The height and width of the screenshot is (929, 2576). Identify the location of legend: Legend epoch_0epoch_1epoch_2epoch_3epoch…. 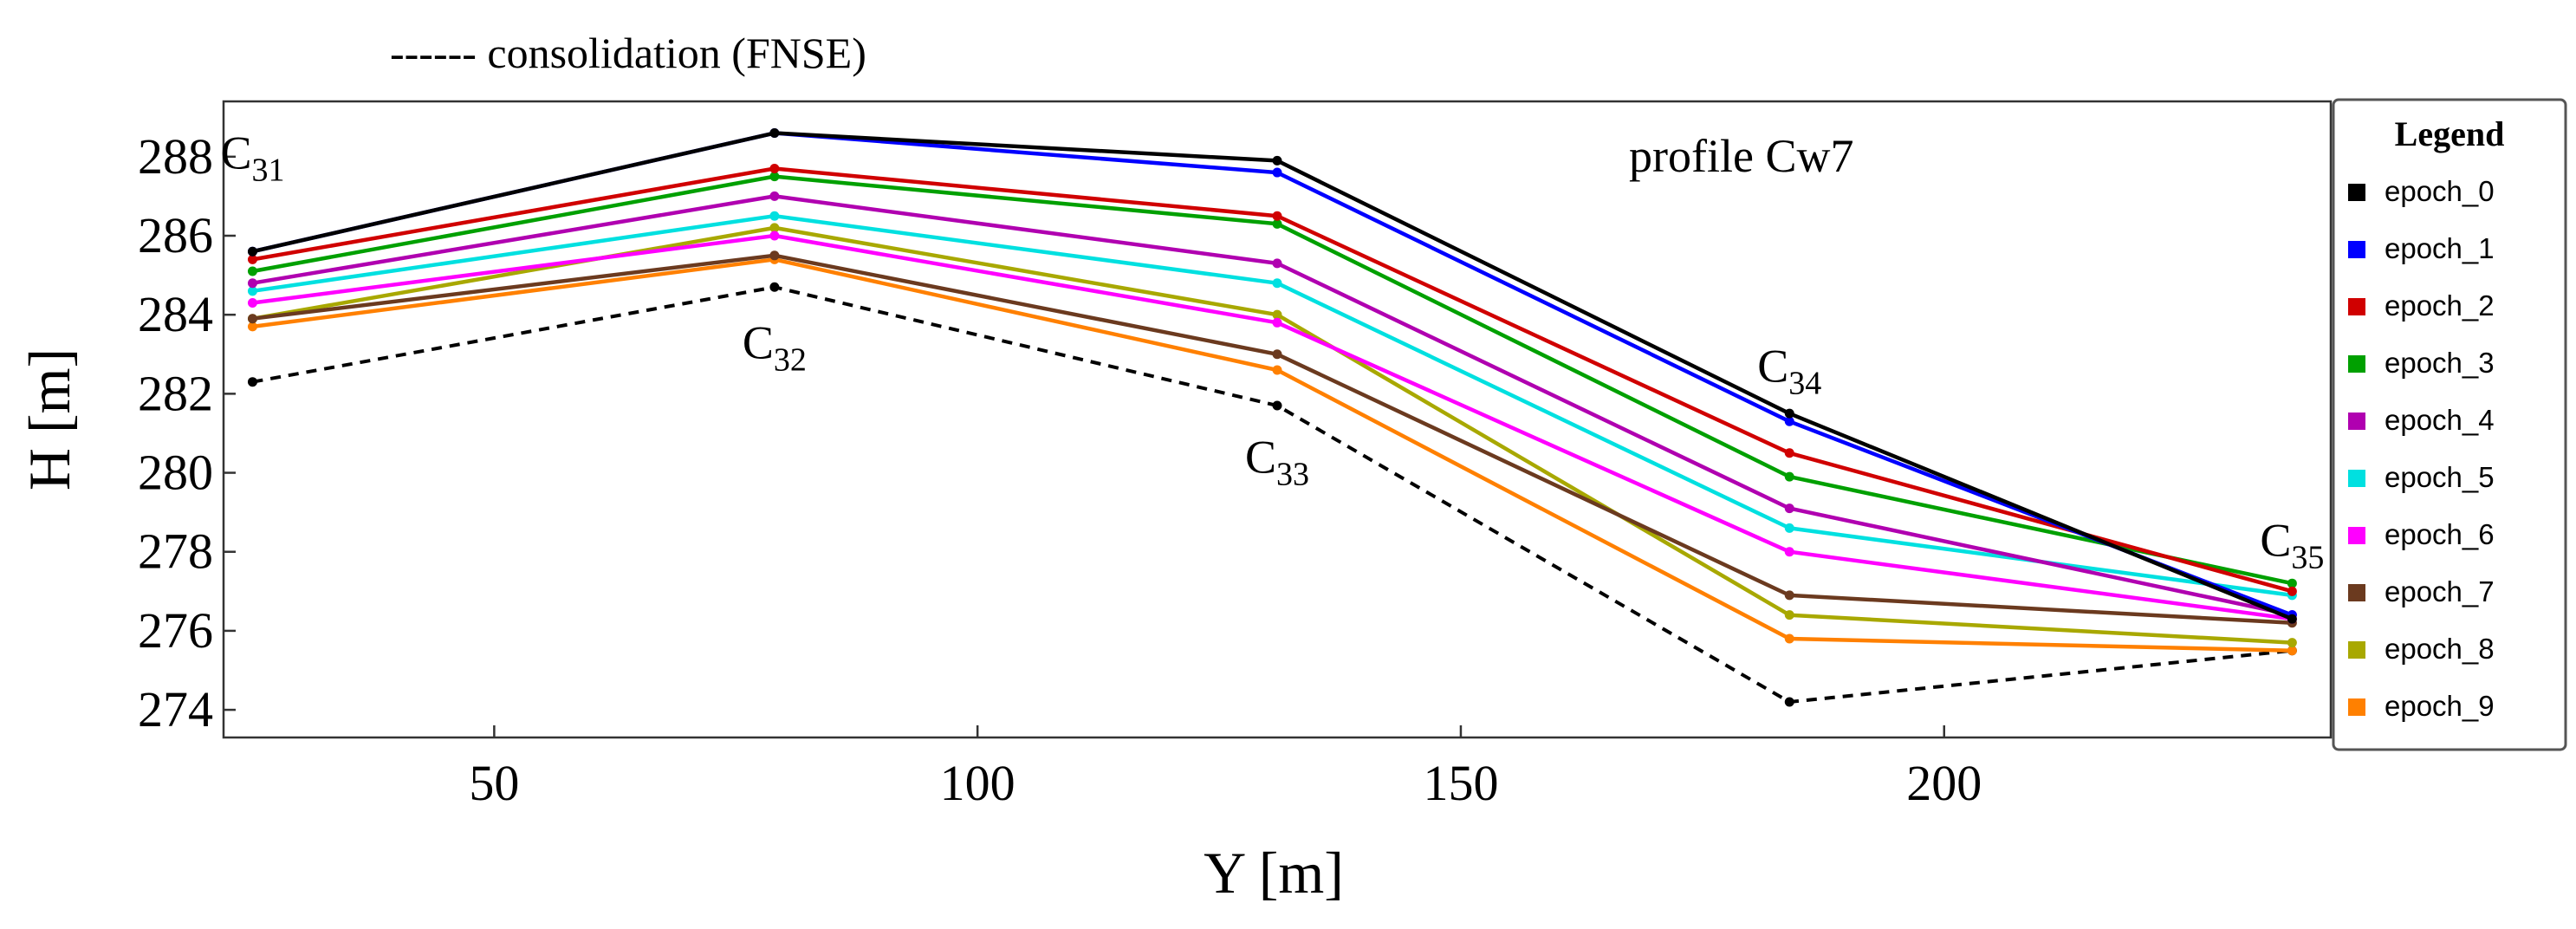
(2450, 424).